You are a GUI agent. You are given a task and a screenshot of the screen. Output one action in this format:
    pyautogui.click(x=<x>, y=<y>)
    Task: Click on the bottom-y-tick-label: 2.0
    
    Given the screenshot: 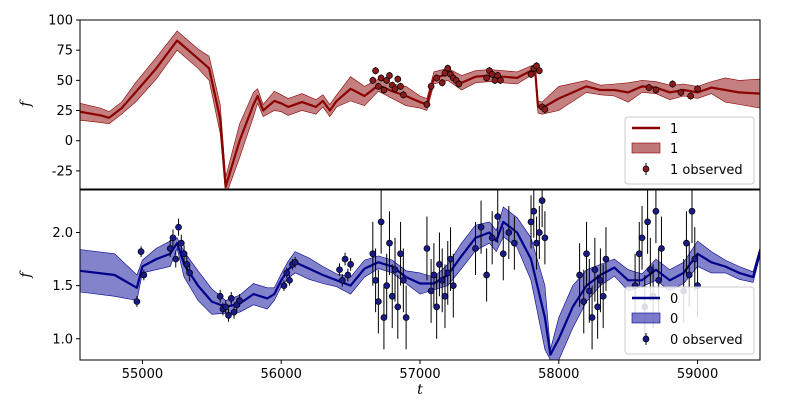 What is the action you would take?
    pyautogui.click(x=62, y=233)
    